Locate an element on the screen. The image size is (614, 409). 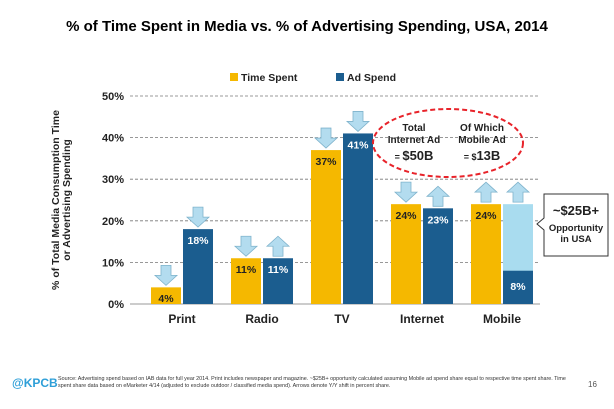
opportunity-text: in USA is located at coordinates (575, 239).